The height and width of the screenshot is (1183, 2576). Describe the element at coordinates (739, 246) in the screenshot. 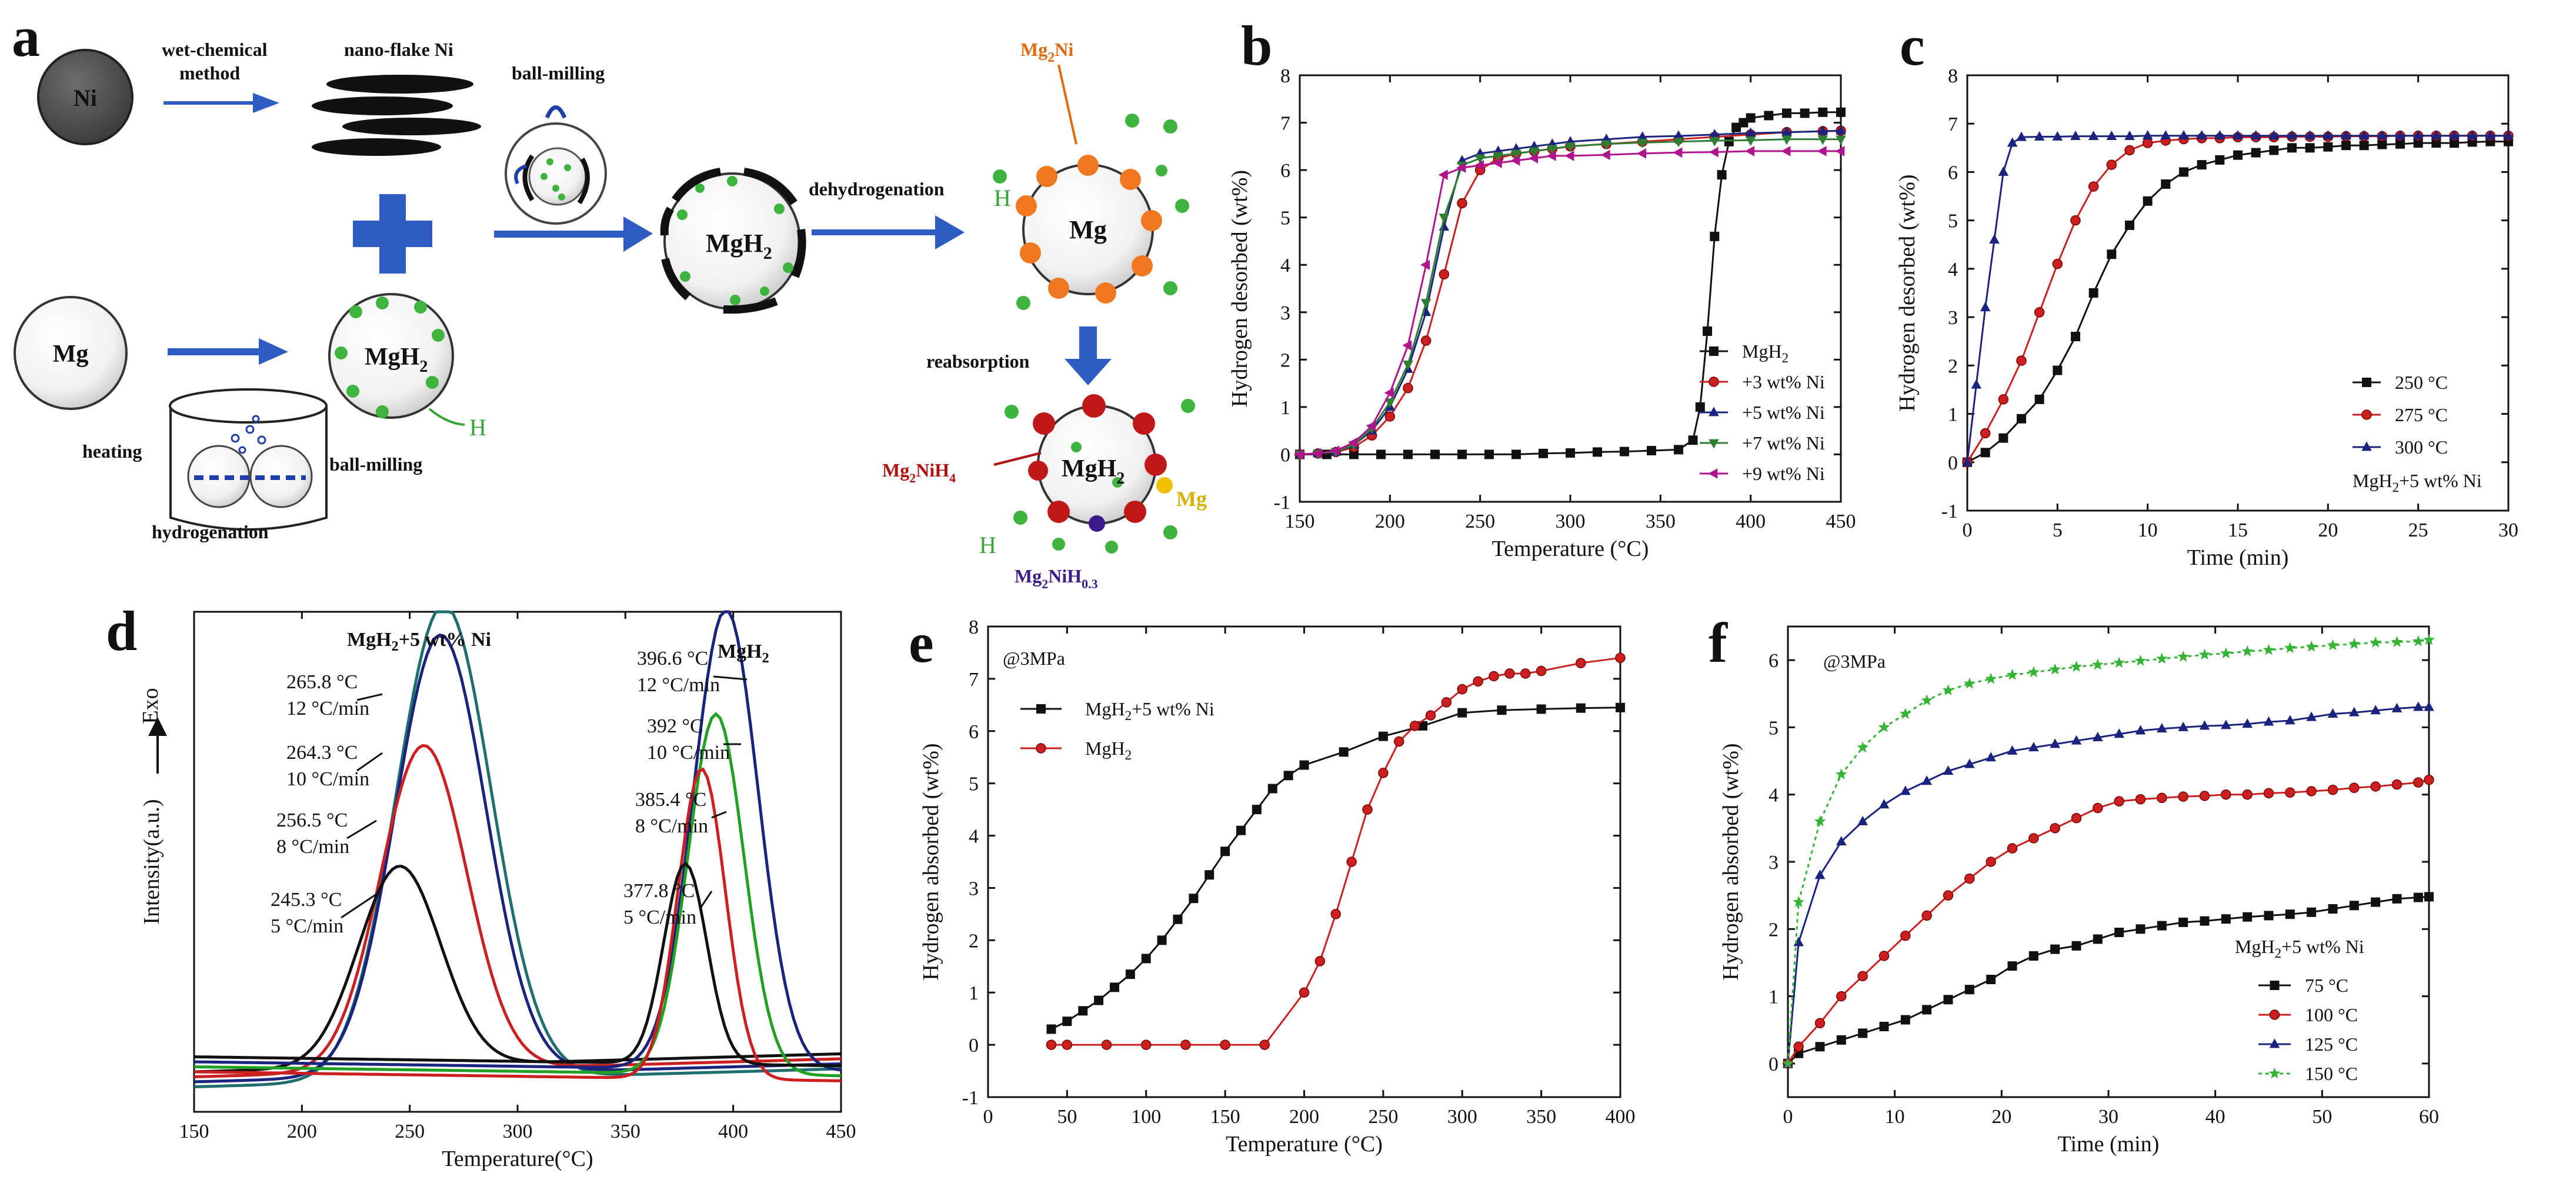

I see `mgh2-center-label: MgH2` at that location.